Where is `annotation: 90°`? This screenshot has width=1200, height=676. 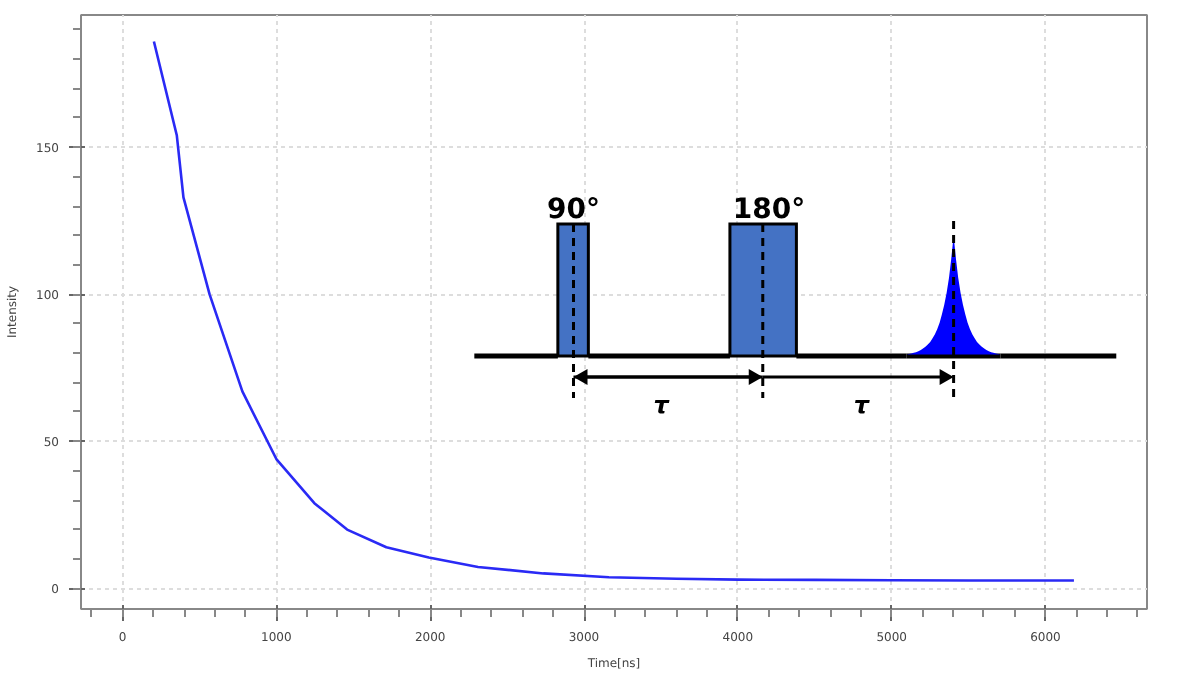
annotation: 90° is located at coordinates (573, 210).